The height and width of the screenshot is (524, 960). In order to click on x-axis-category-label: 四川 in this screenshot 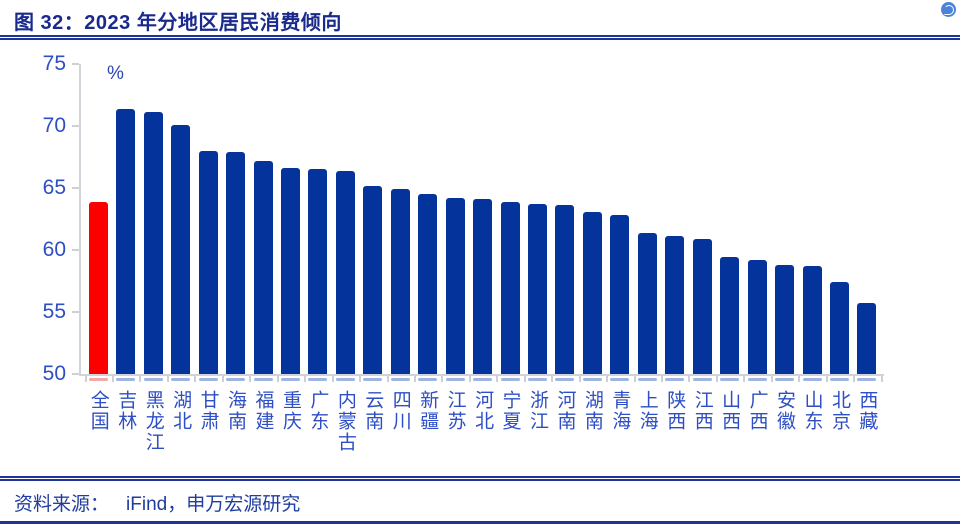, I will do `click(400, 411)`.